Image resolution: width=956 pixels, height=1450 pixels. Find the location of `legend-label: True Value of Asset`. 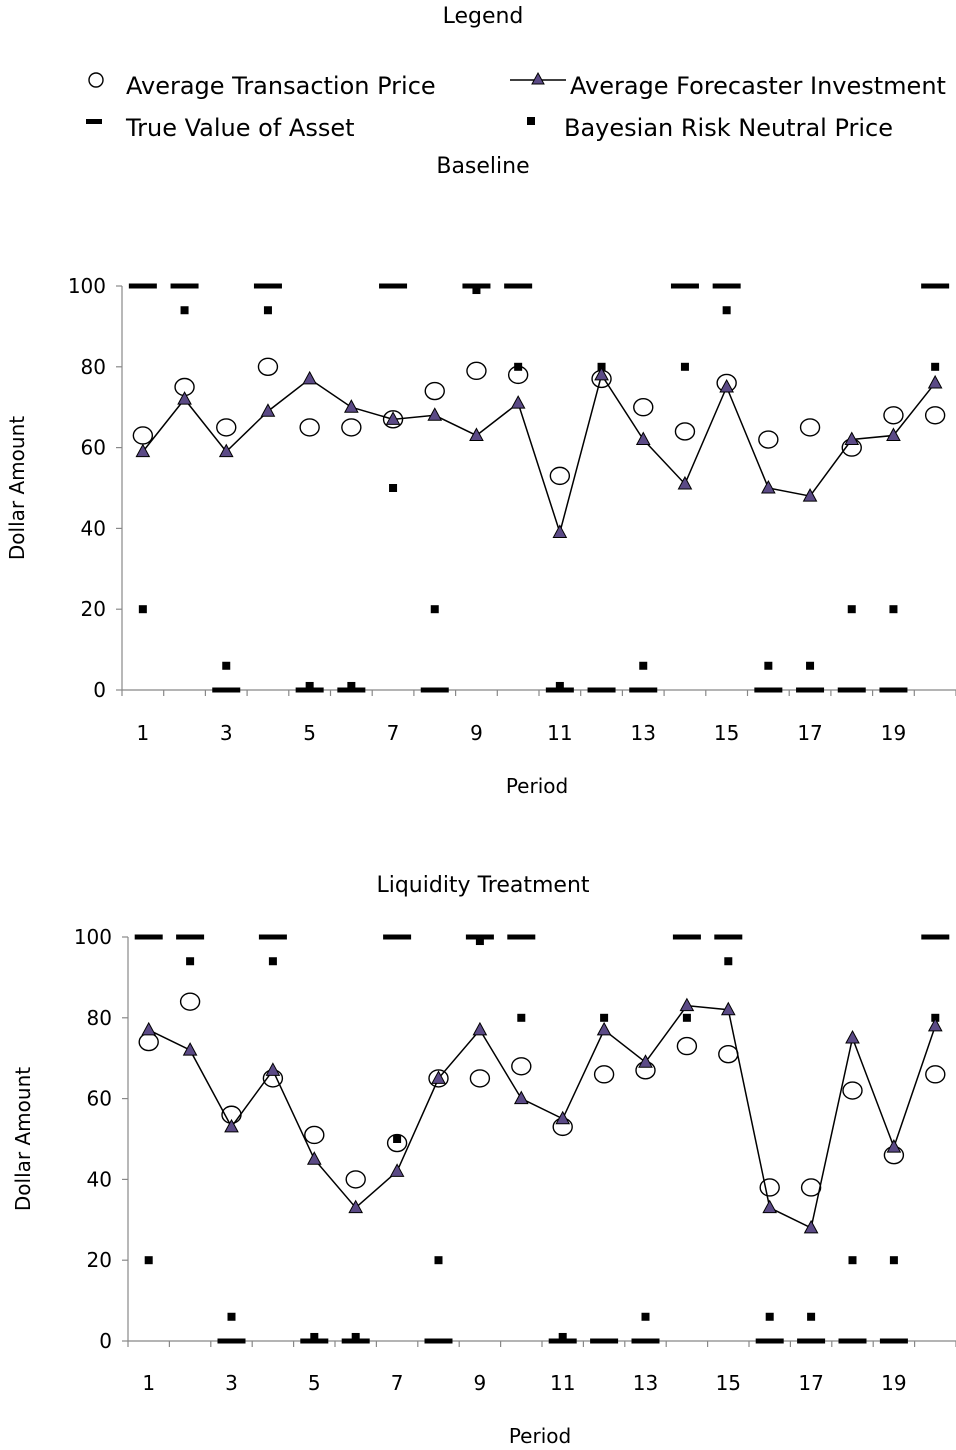

legend-label: True Value of Asset is located at coordinates (240, 128).